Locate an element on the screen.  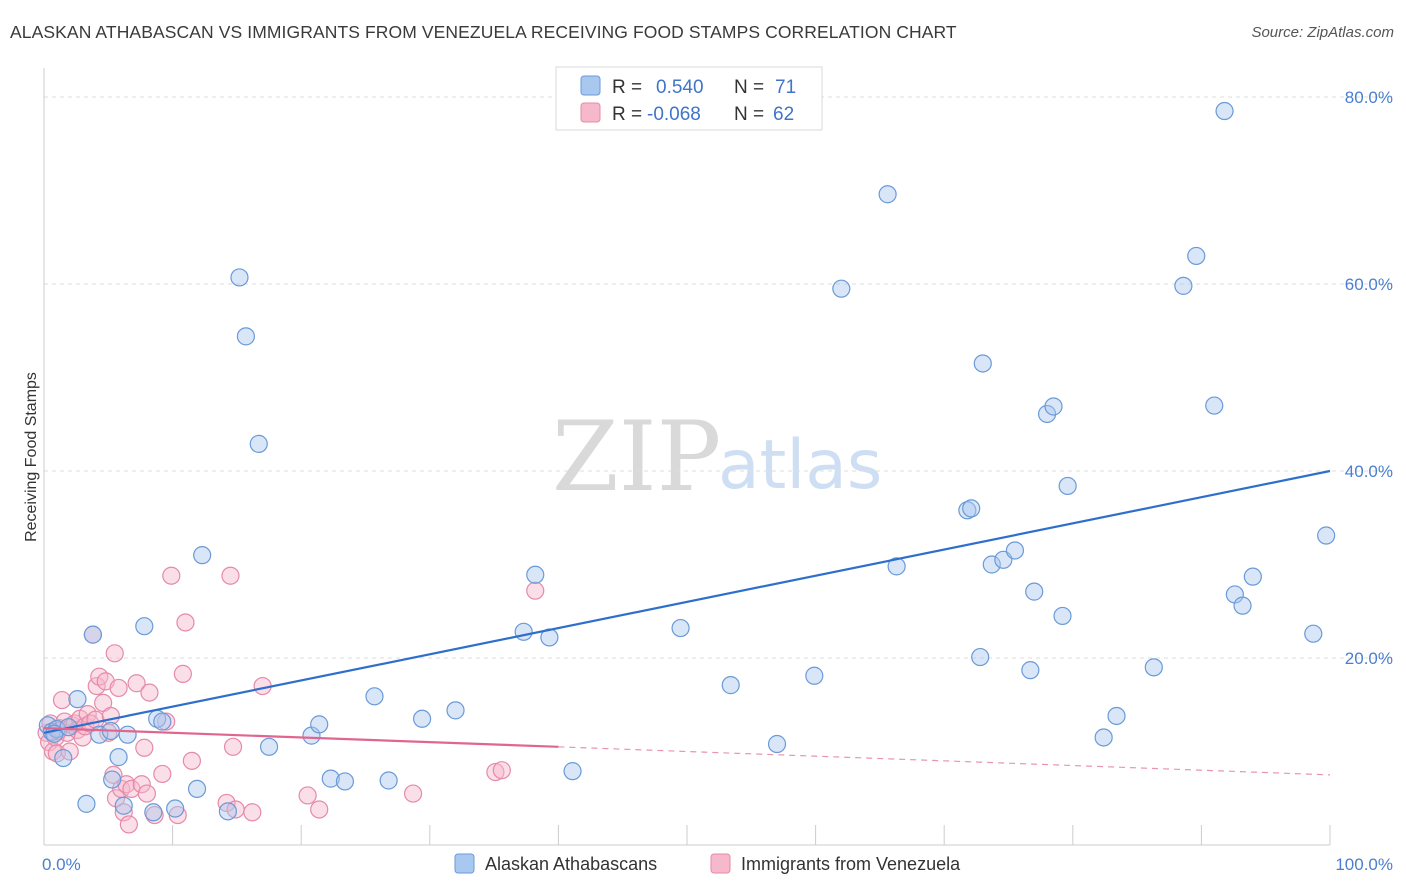
y-tick-labels: 20.0% 40.0% 60.0% 80.0% is located at coordinates (1369, 378).